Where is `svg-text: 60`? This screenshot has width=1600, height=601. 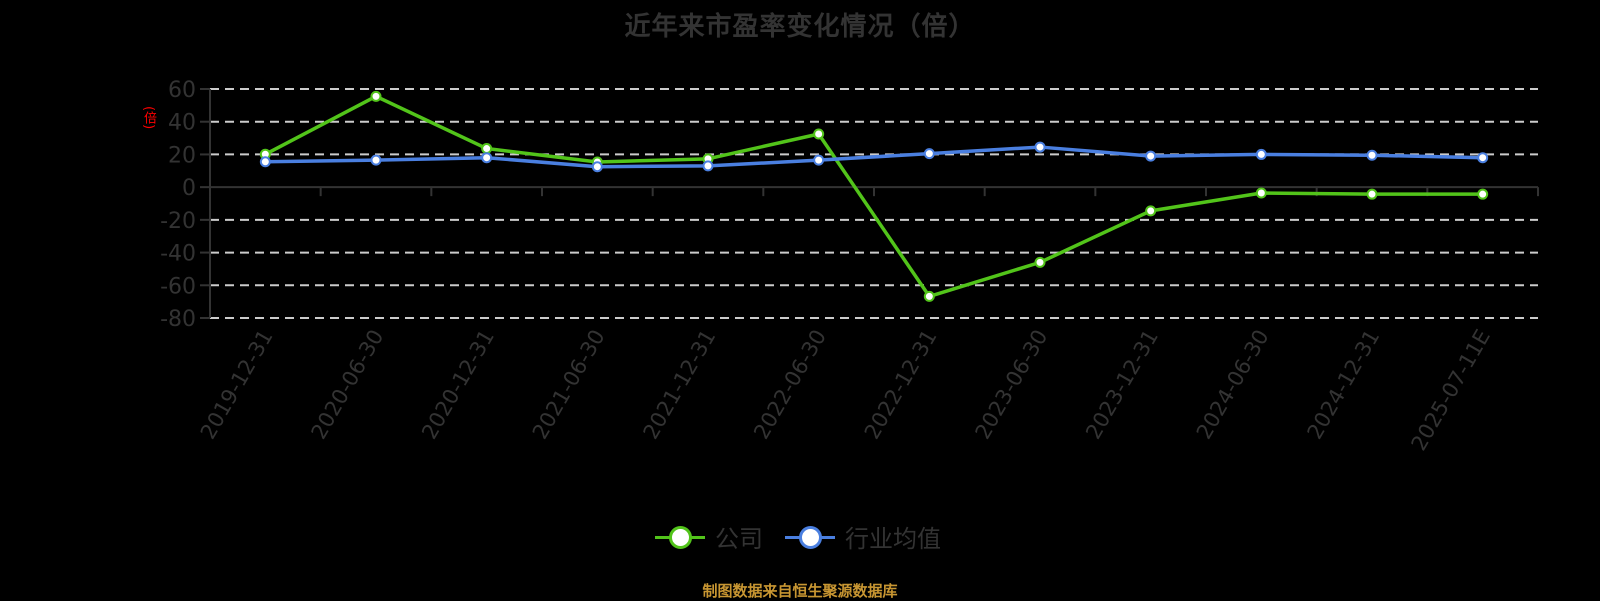 svg-text: 60 is located at coordinates (182, 90).